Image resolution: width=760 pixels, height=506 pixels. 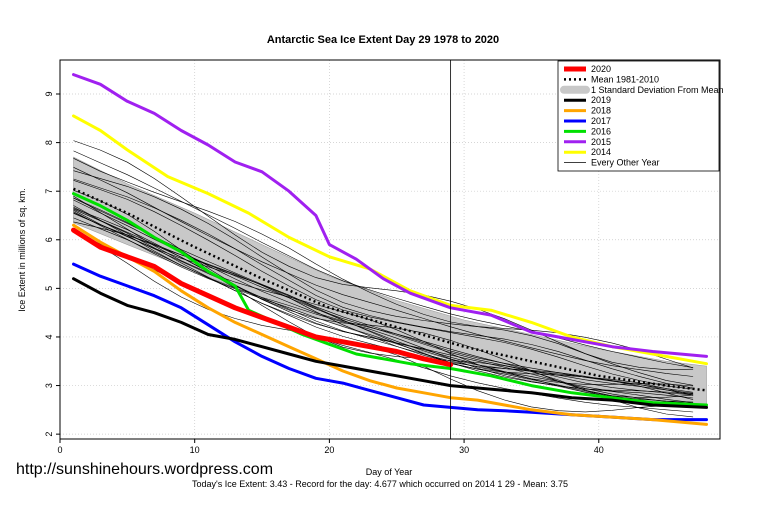 What do you see at coordinates (49, 94) in the screenshot?
I see `y-tick-label: 9` at bounding box center [49, 94].